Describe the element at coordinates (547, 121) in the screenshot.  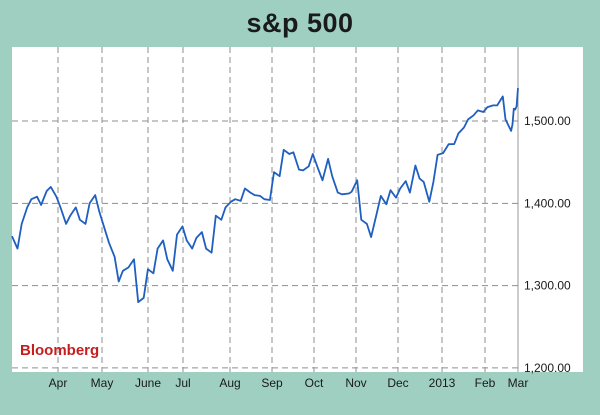
I see `y-tick-label: 1,500.00` at that location.